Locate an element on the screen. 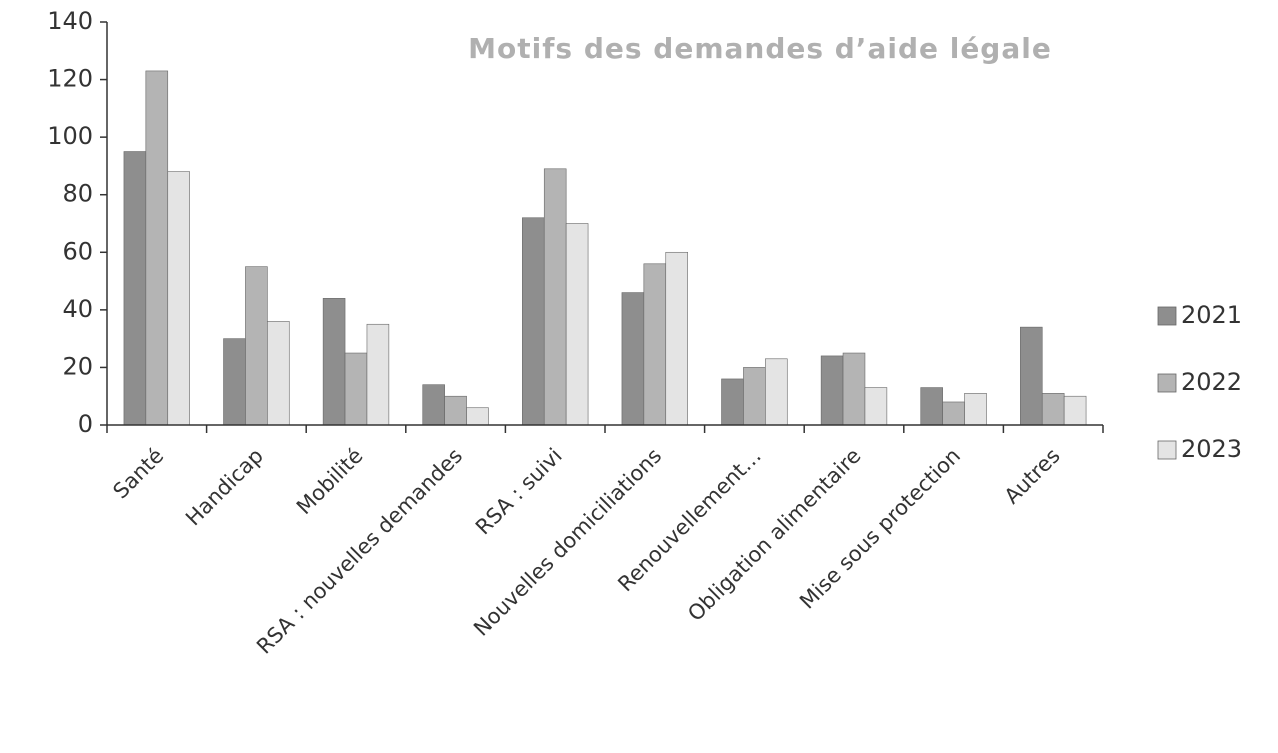 Image resolution: width=1278 pixels, height=753 pixels. x-tick-label: Obligation alimentaire is located at coordinates (774, 535).